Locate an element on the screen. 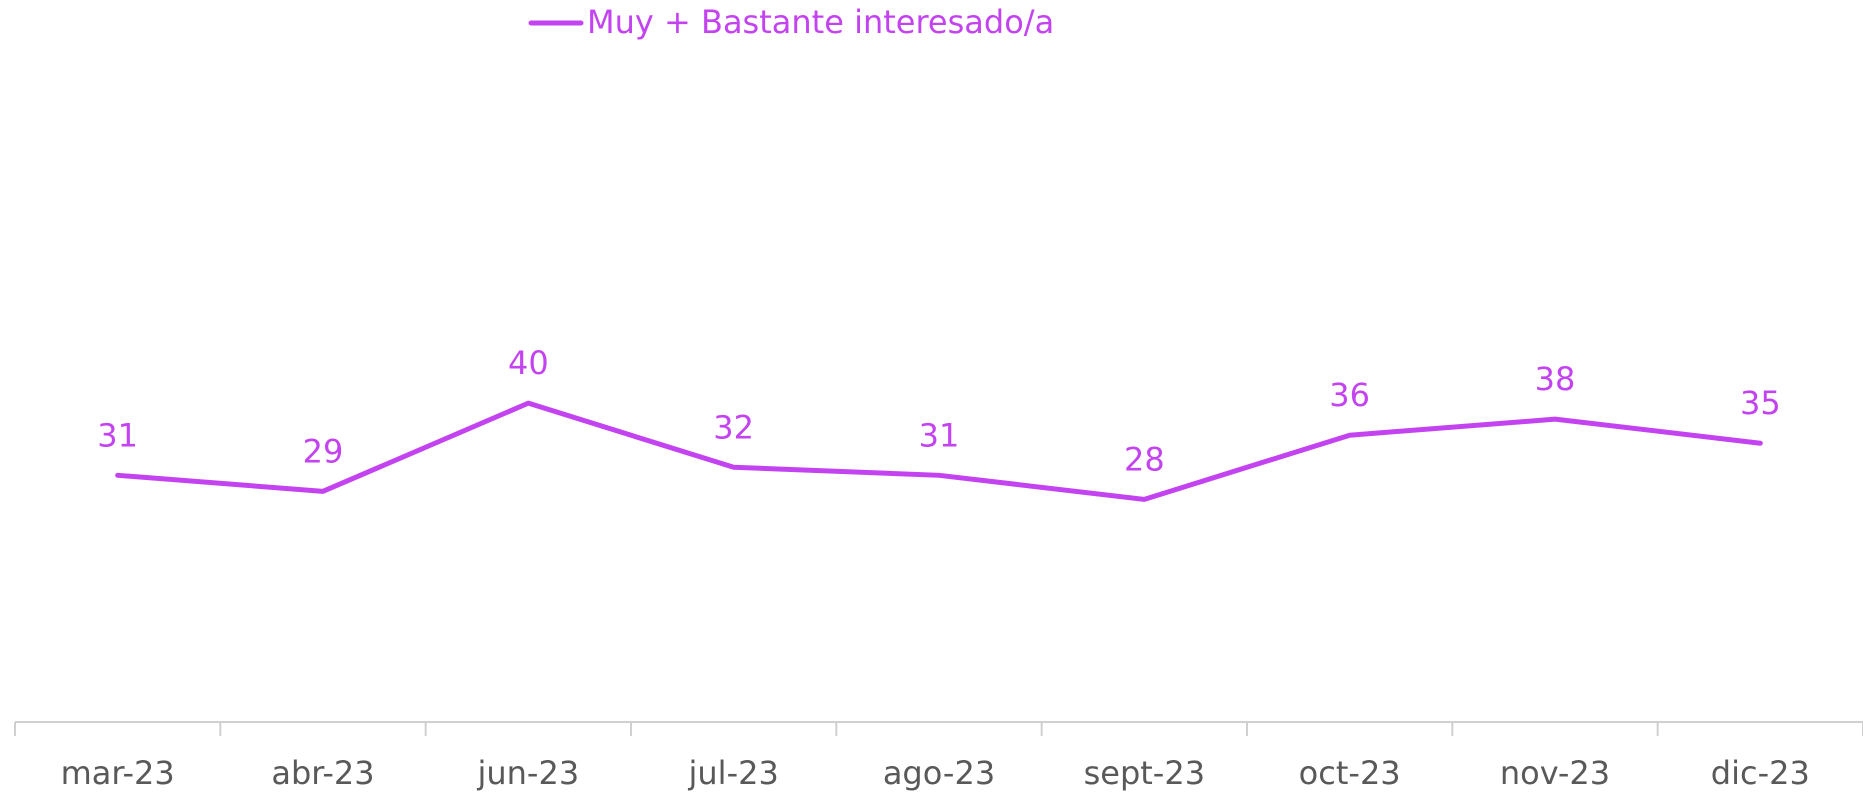 This screenshot has height=796, width=1863. data-label: 38 is located at coordinates (1555, 379).